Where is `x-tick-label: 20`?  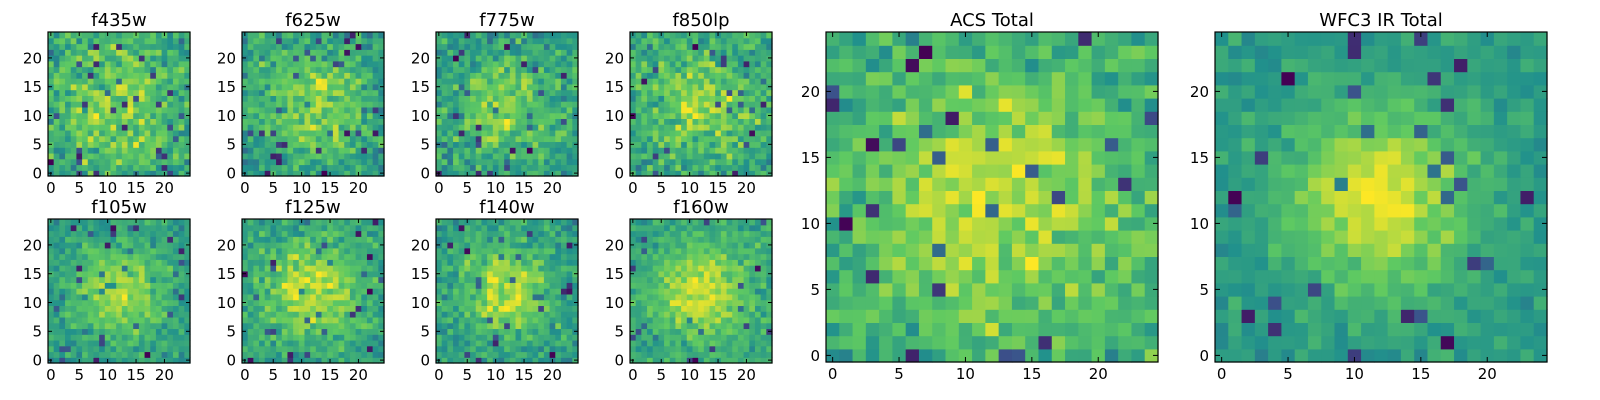
x-tick-label: 20 is located at coordinates (746, 188).